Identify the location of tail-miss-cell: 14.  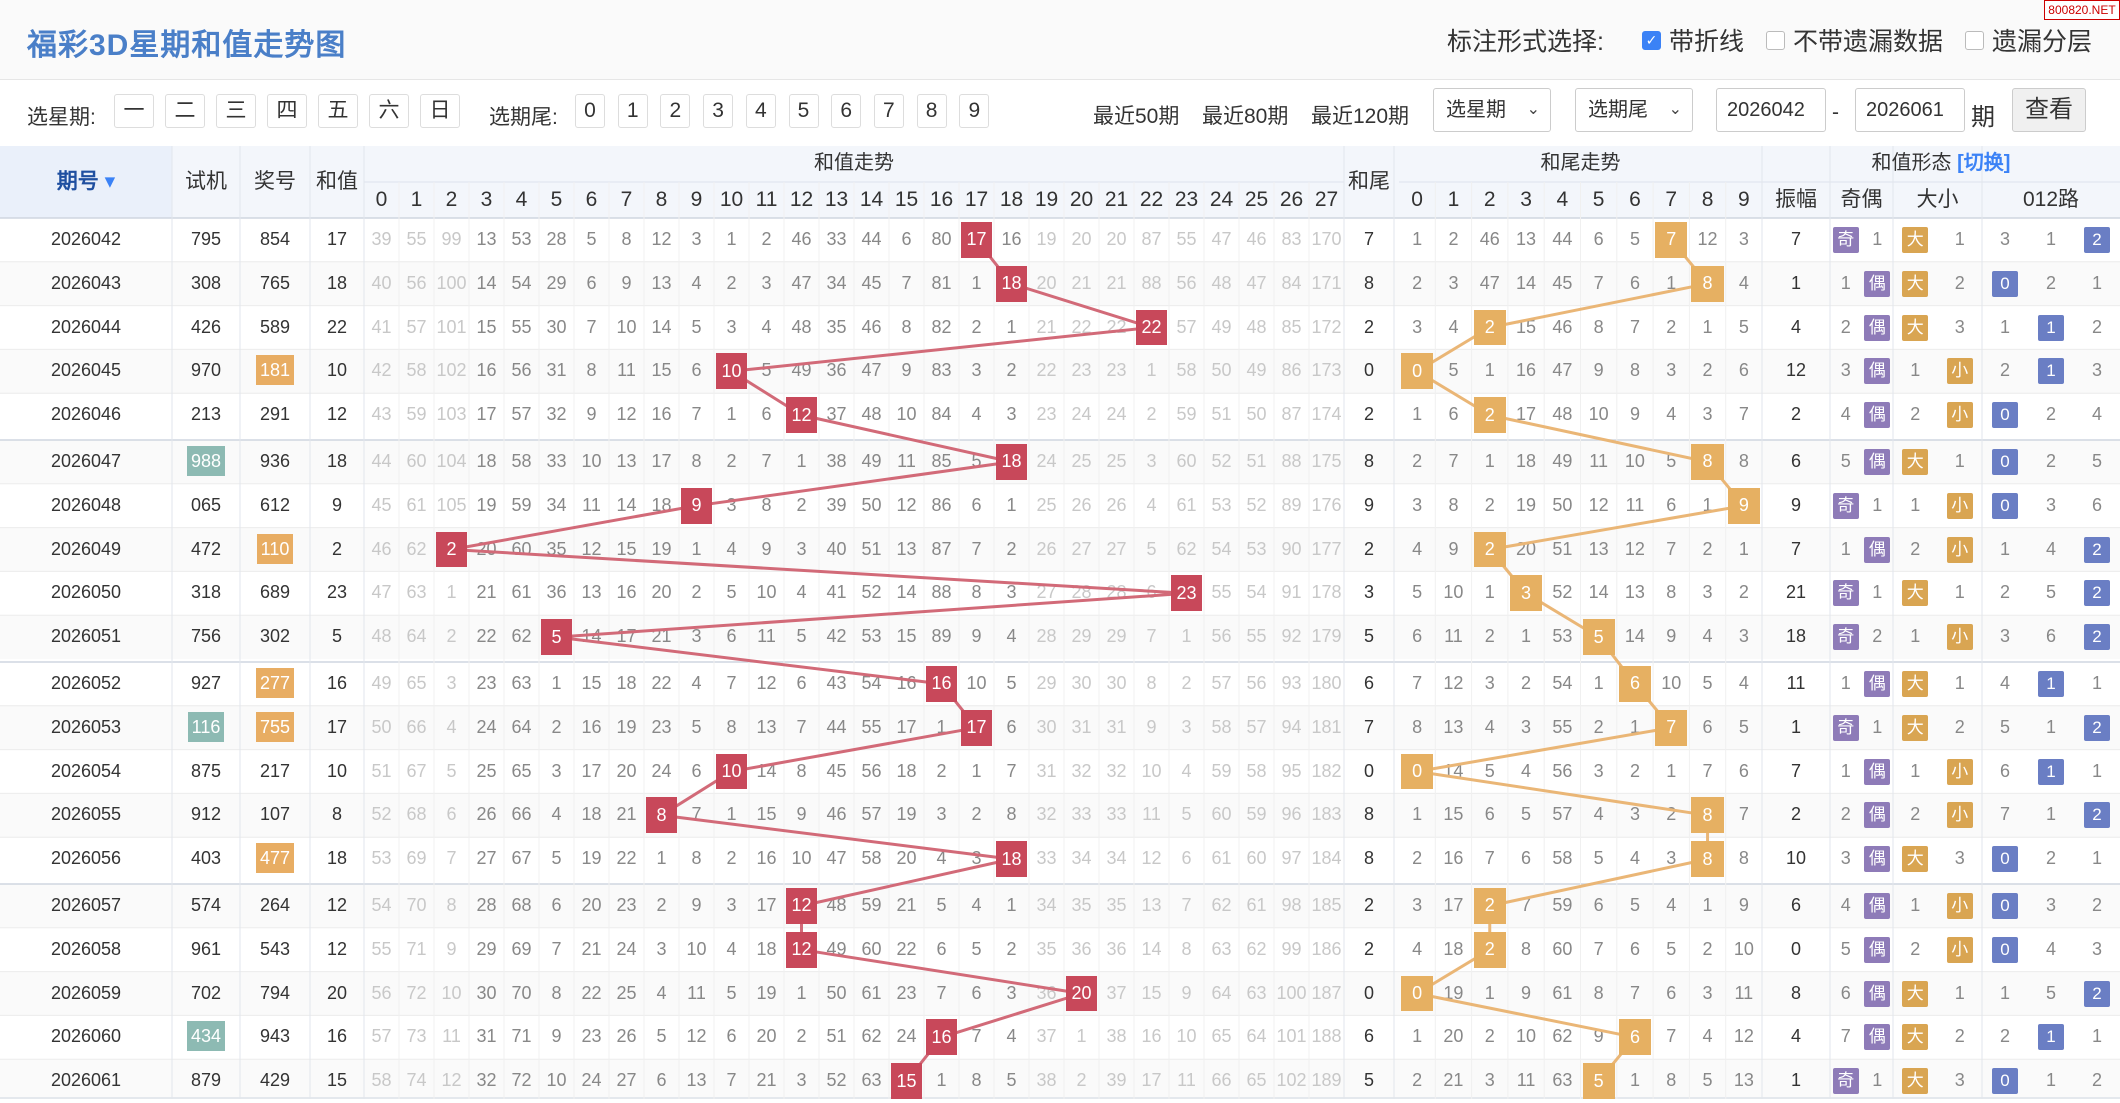
(1634, 636).